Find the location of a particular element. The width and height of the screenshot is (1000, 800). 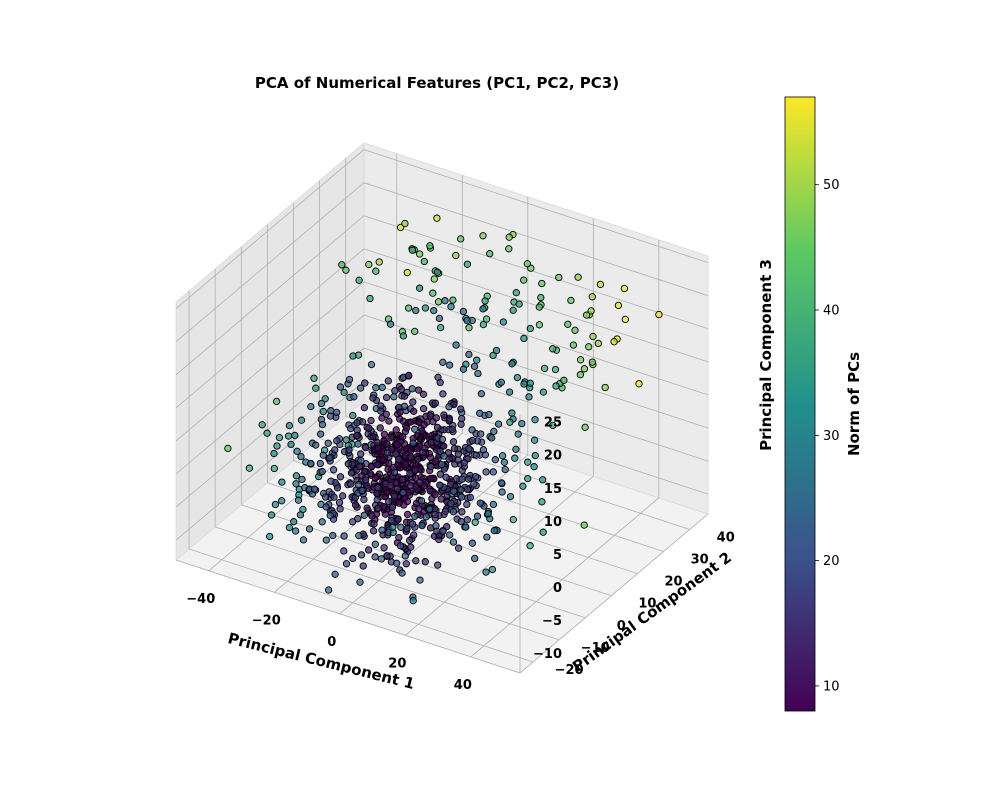

x-tick-label: 0 is located at coordinates (331, 642).